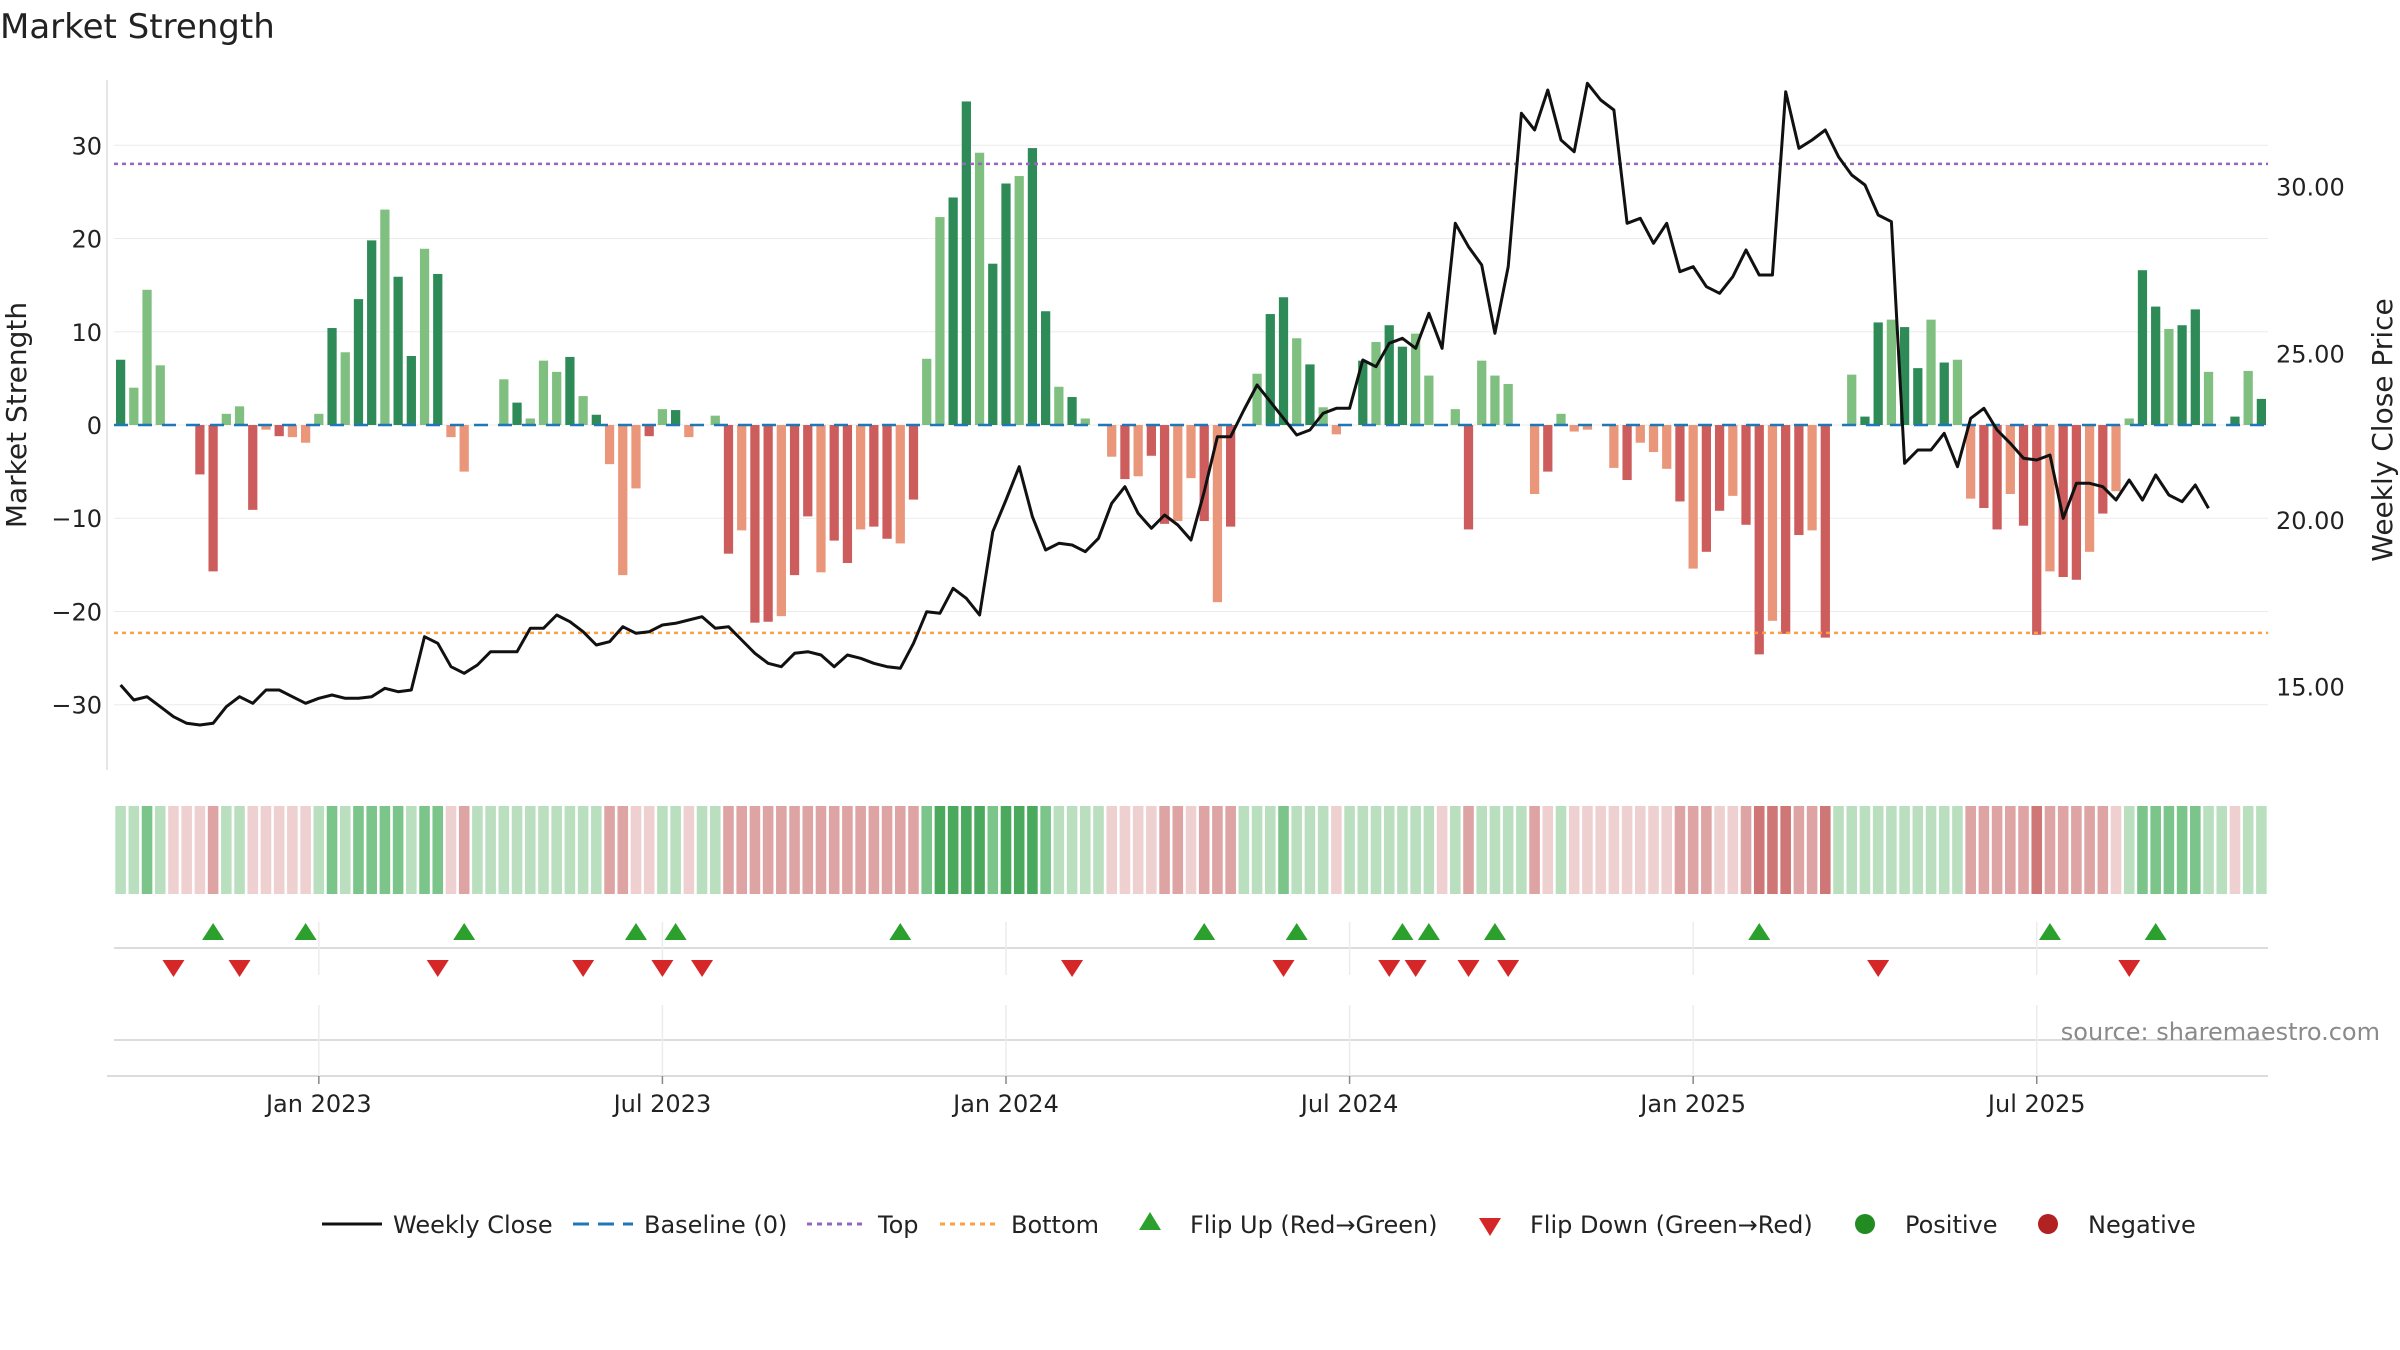 This screenshot has height=1350, width=2400. Describe the element at coordinates (1490, 1227) in the screenshot. I see `legend-flip-down-icon` at that location.